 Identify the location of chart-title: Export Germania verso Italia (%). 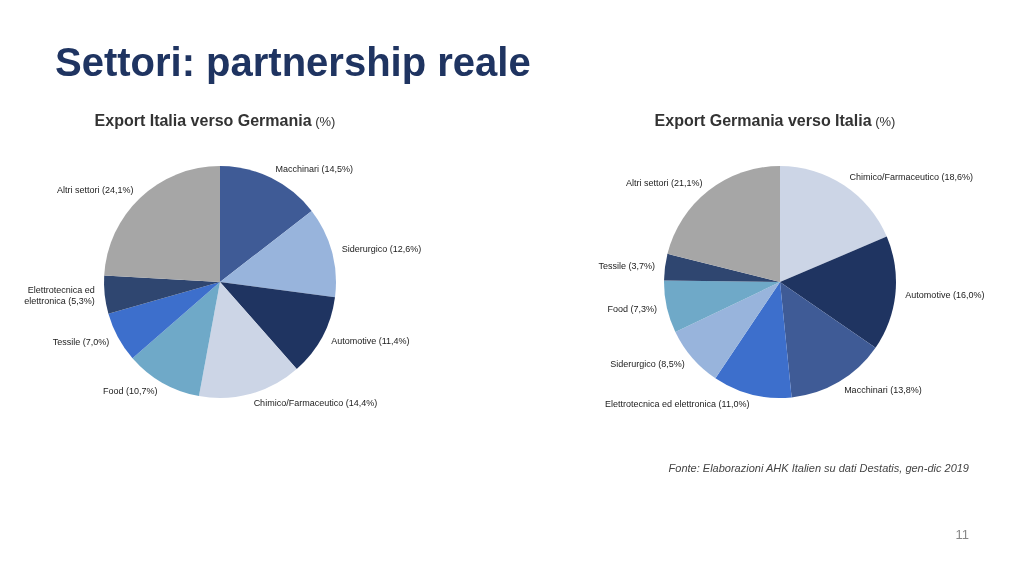
(775, 121).